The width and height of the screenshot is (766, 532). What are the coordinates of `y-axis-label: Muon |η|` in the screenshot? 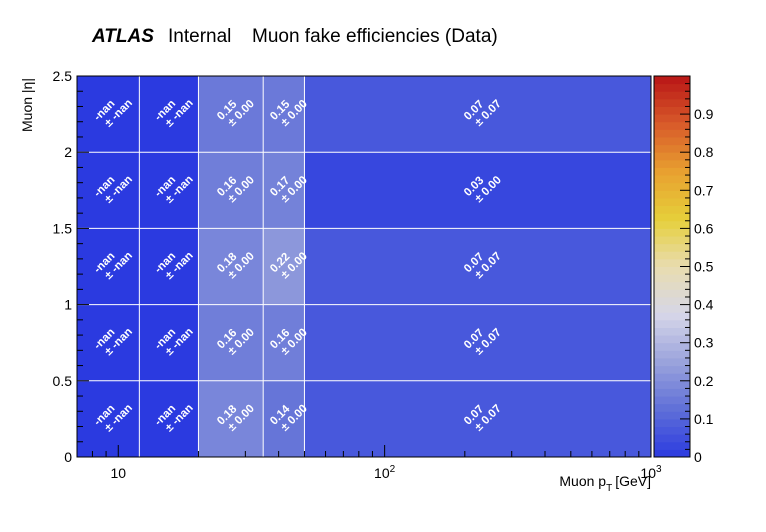 It's located at (27, 105).